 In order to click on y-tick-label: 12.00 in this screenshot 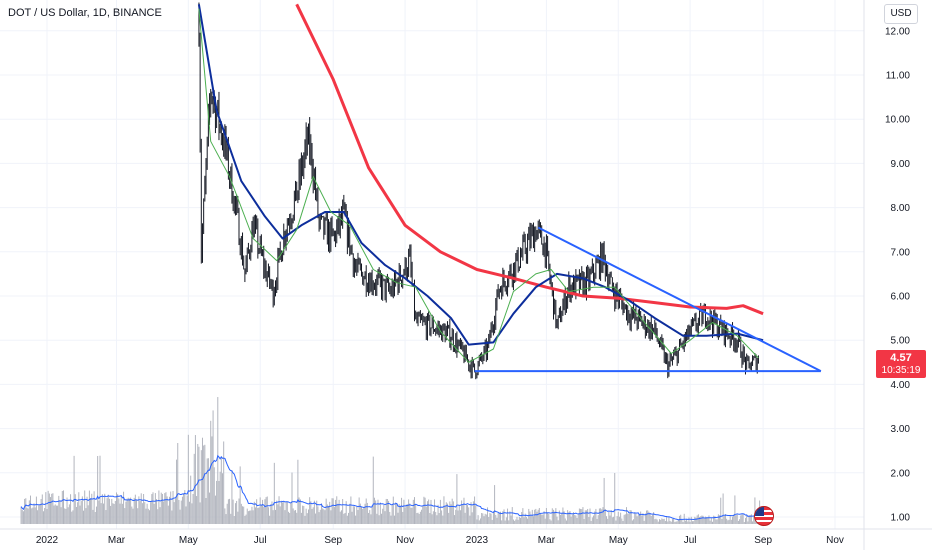, I will do `click(897, 31)`.